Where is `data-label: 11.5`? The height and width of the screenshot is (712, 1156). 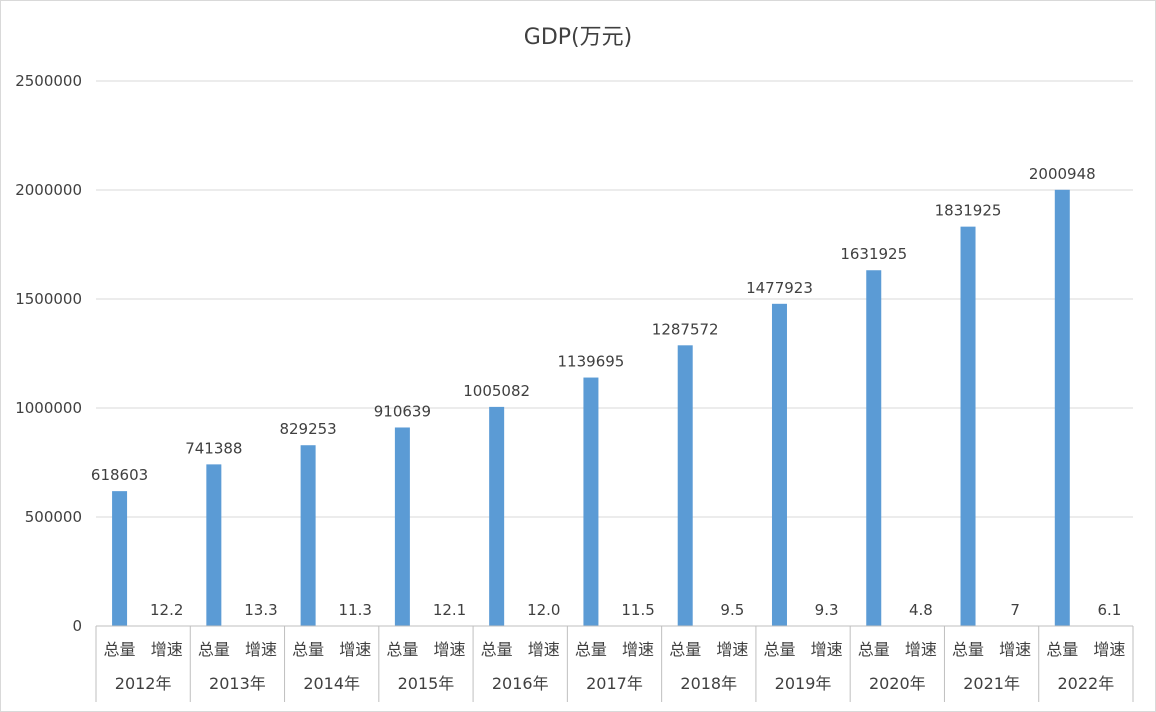
data-label: 11.5 is located at coordinates (637, 610).